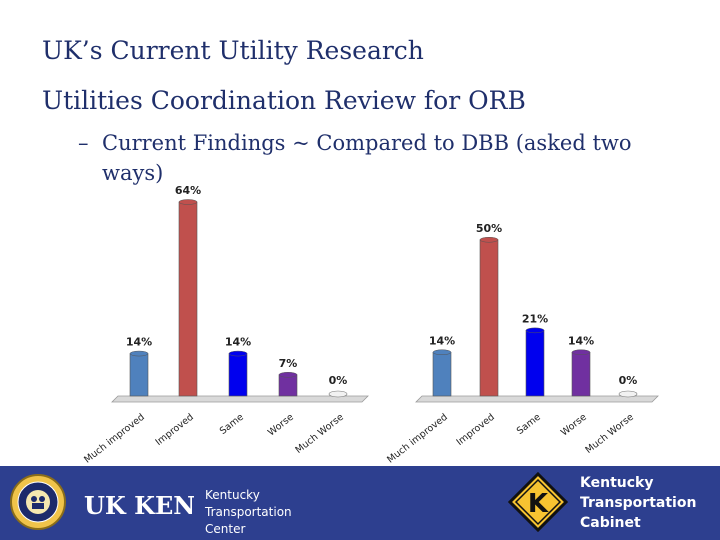 This screenshot has height=540, width=720. What do you see at coordinates (38, 502) in the screenshot?
I see `kentucky-seal-icon` at bounding box center [38, 502].